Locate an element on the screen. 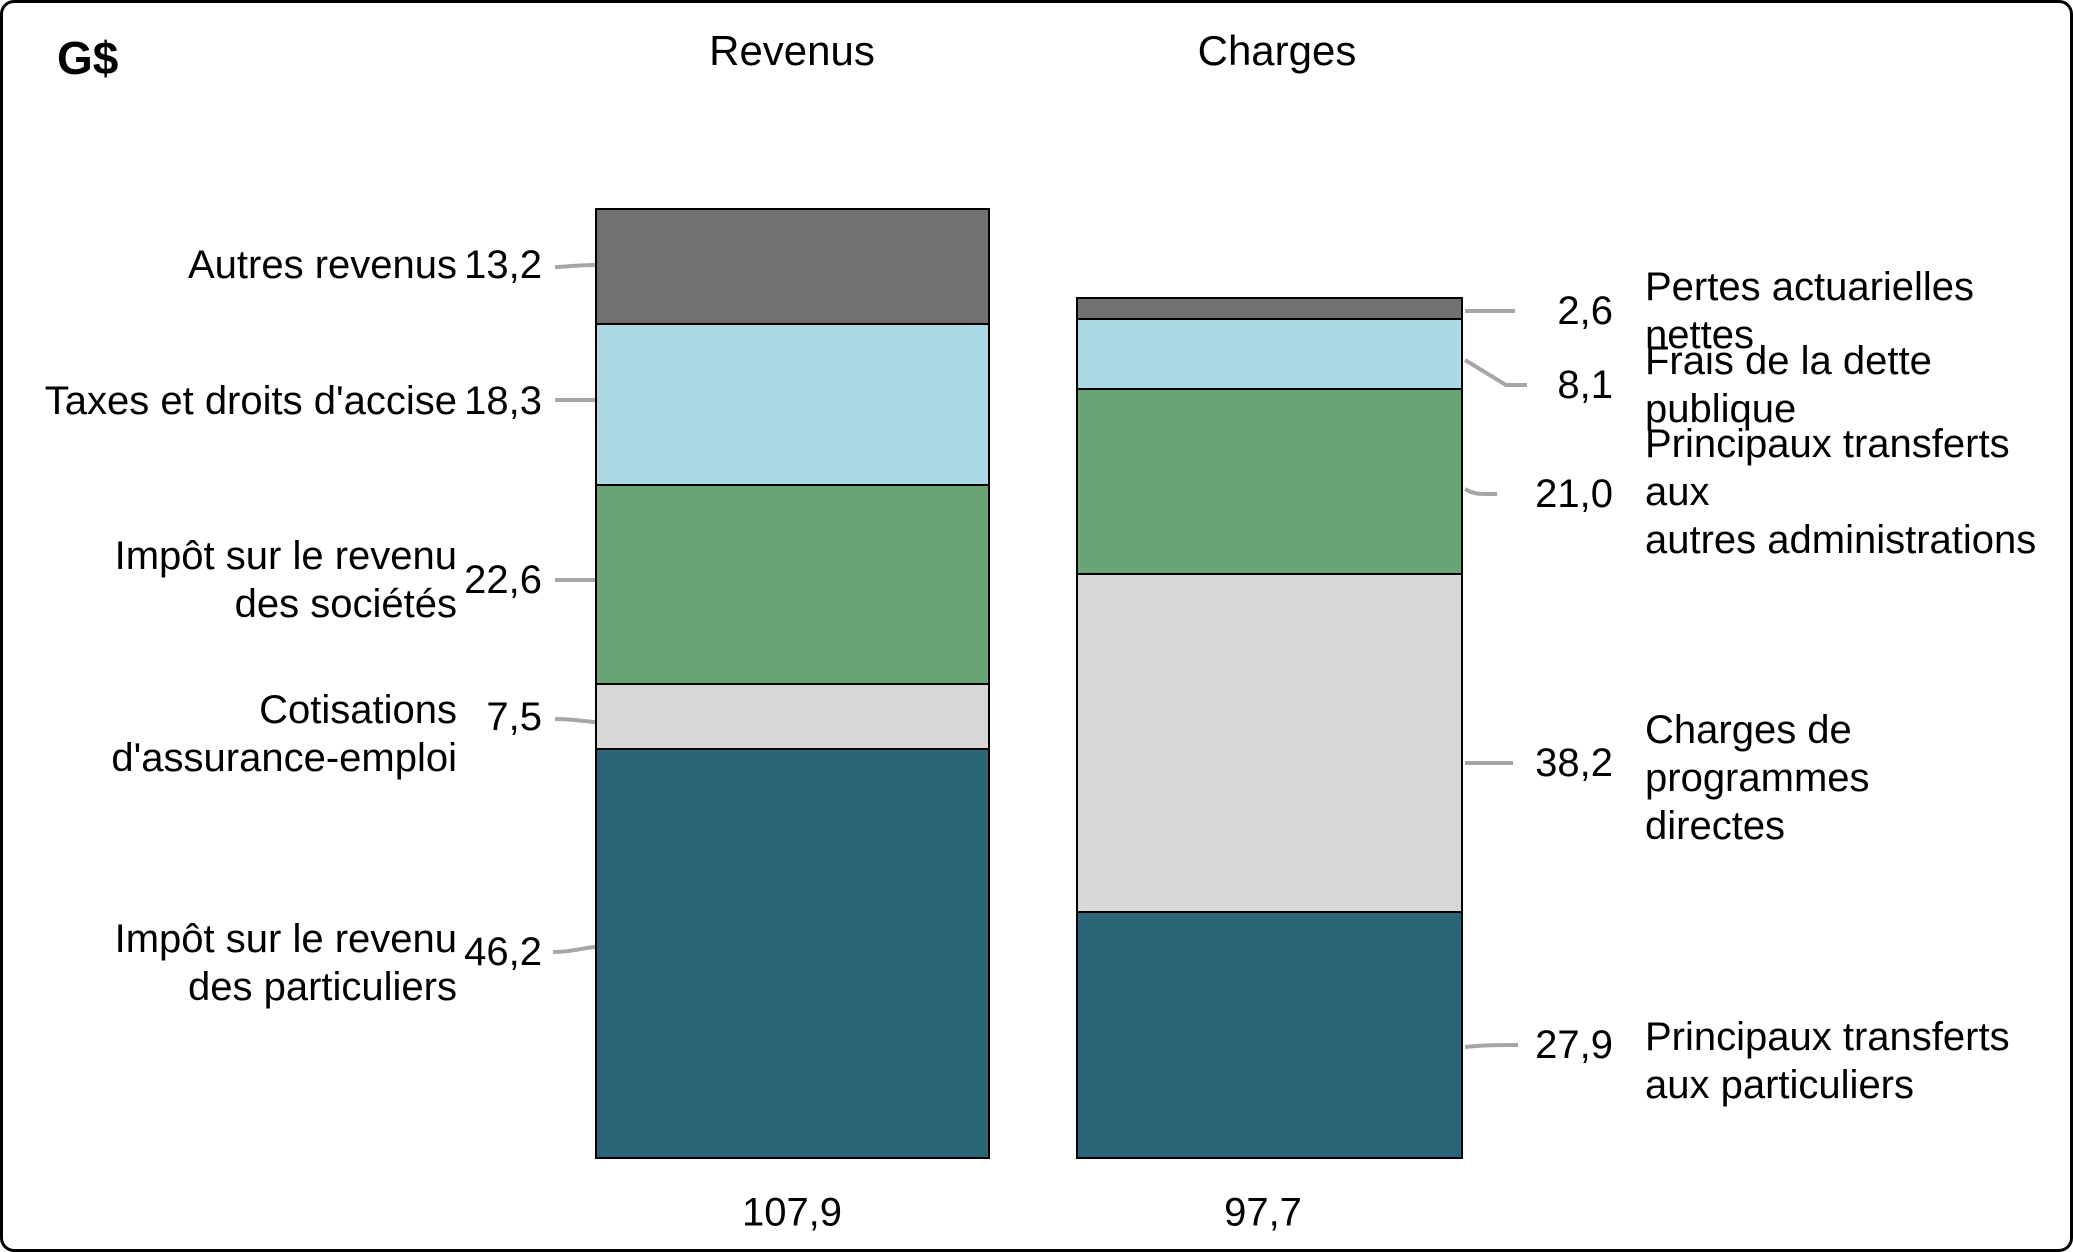 This screenshot has width=2073, height=1252. bar-segment-autres-revenus is located at coordinates (792, 266).